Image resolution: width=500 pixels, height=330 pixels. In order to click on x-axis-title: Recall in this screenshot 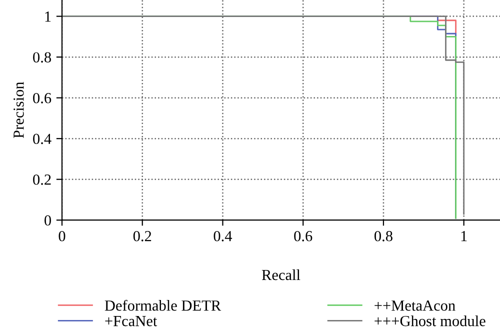, I will do `click(281, 274)`.